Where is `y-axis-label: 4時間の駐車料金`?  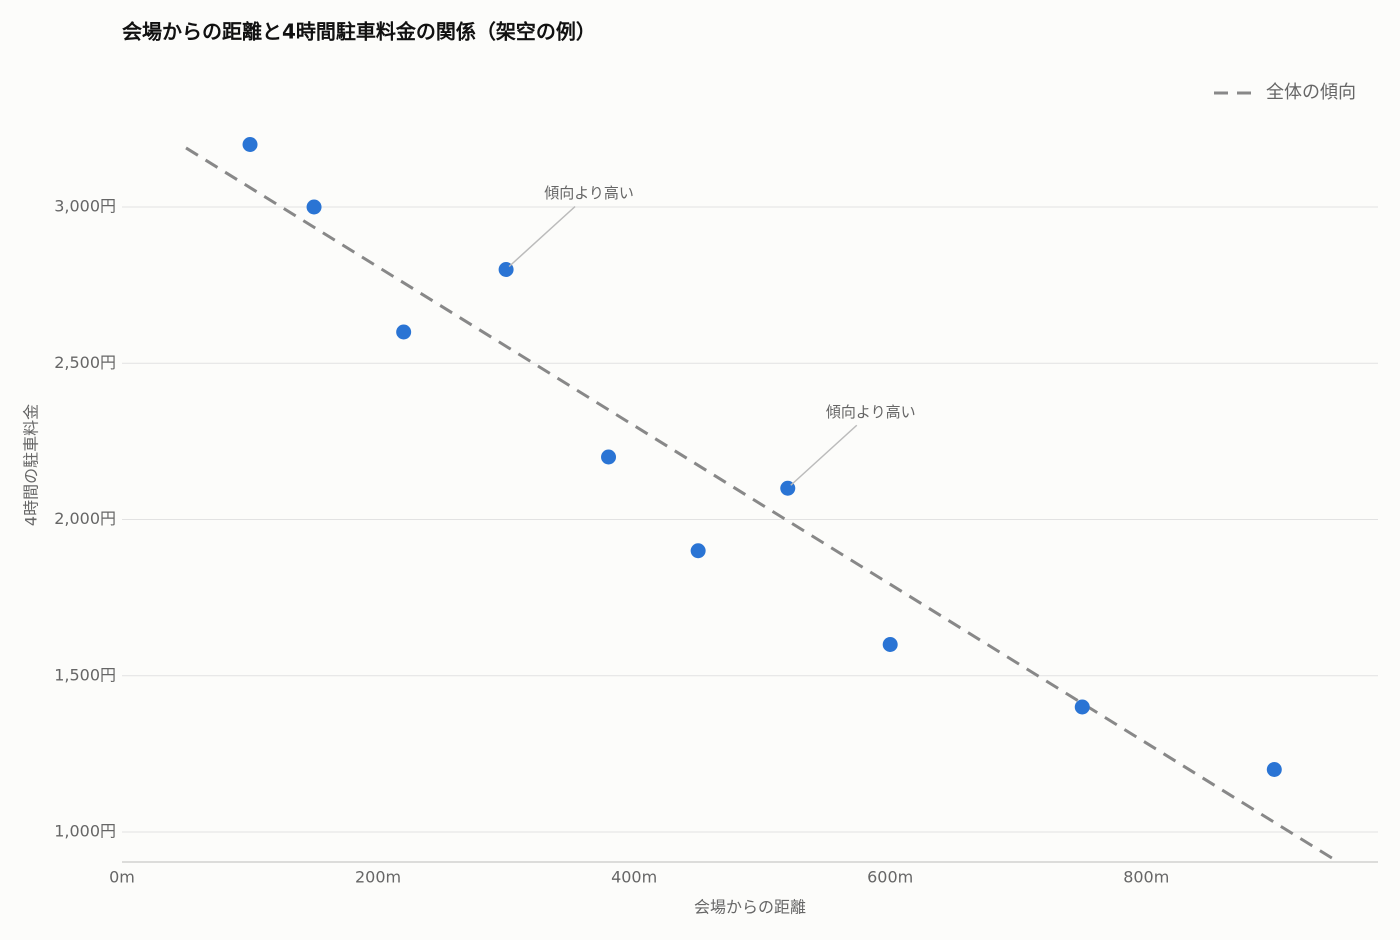 y-axis-label: 4時間の駐車料金 is located at coordinates (31, 465).